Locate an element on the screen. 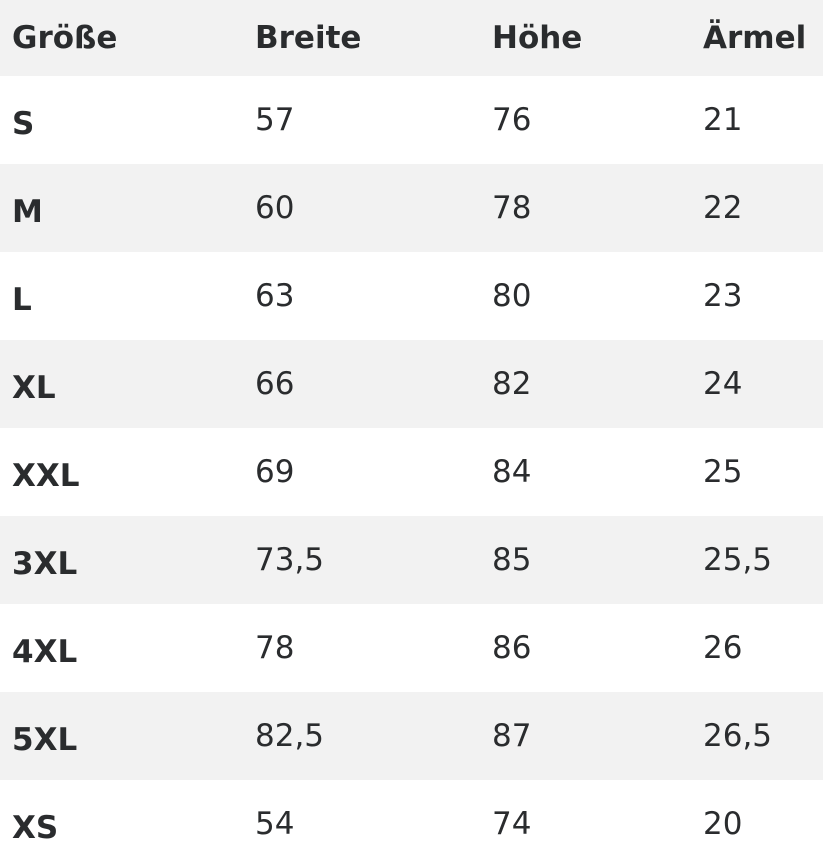 Image resolution: width=823 pixels, height=868 pixels. cell-sleeve: 24 is located at coordinates (723, 384).